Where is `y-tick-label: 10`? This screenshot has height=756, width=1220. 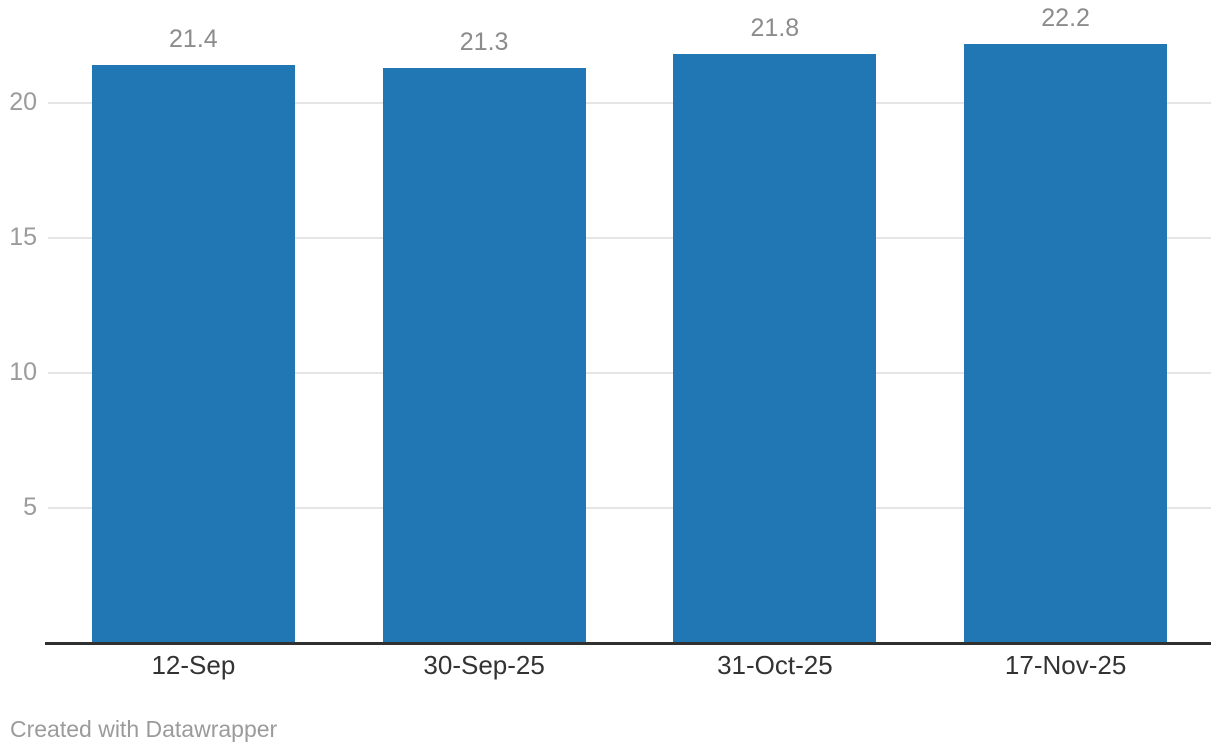
y-tick-label: 10 is located at coordinates (23, 372).